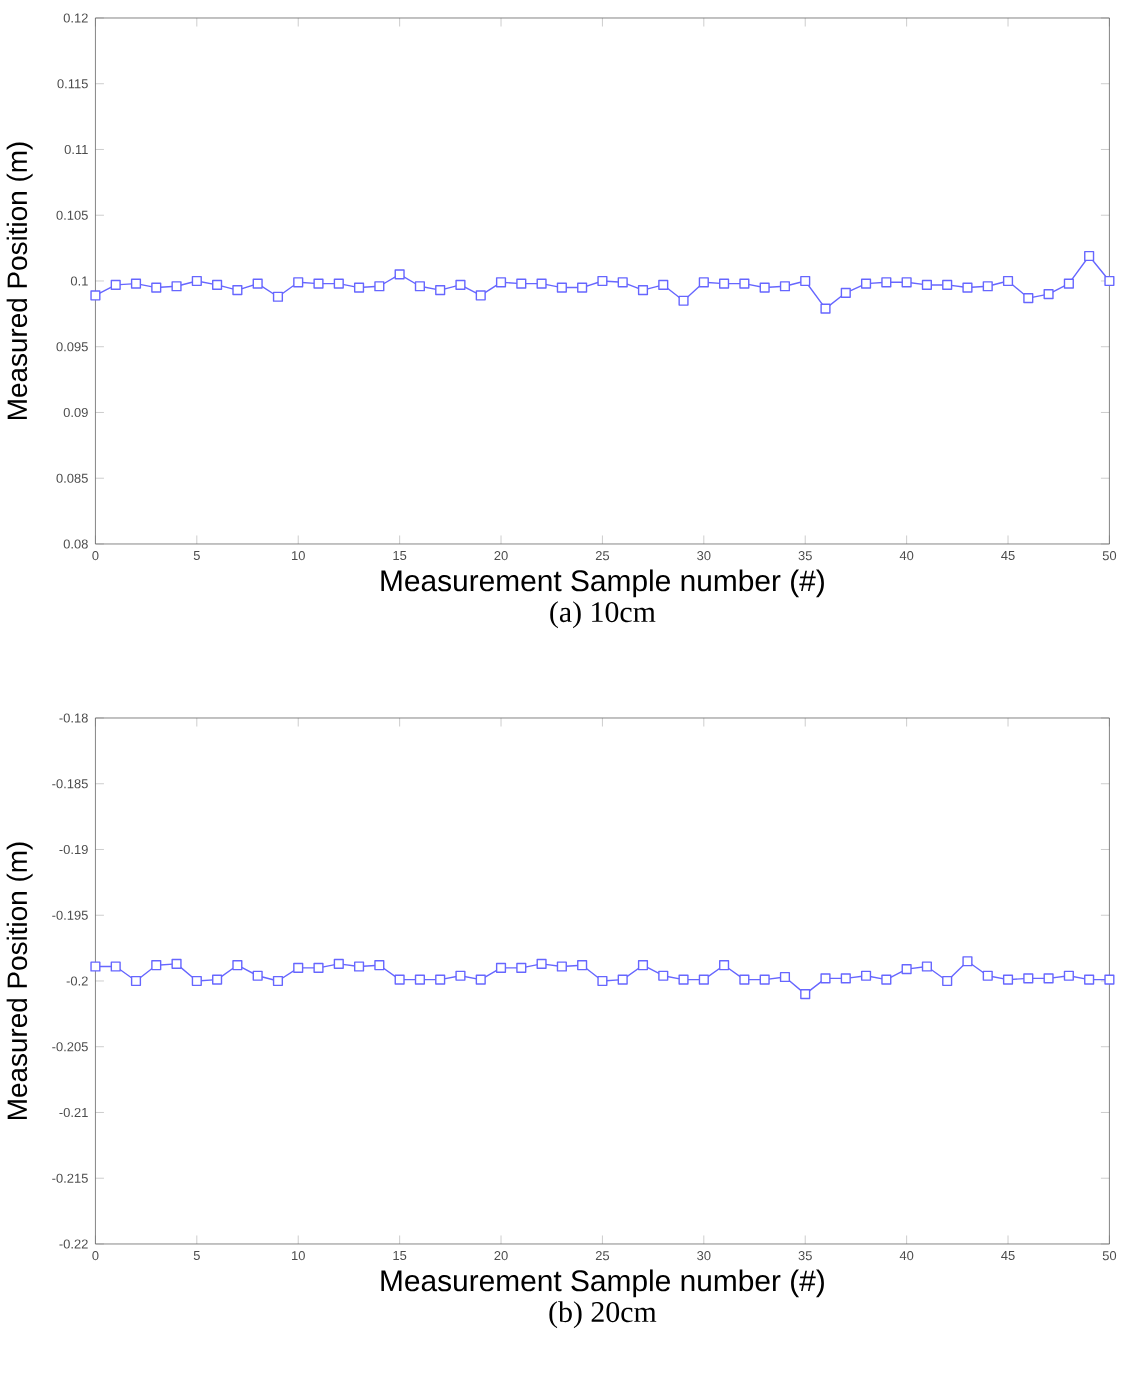 This screenshot has height=1394, width=1124. What do you see at coordinates (603, 1315) in the screenshot?
I see `text: (b) 20cm` at bounding box center [603, 1315].